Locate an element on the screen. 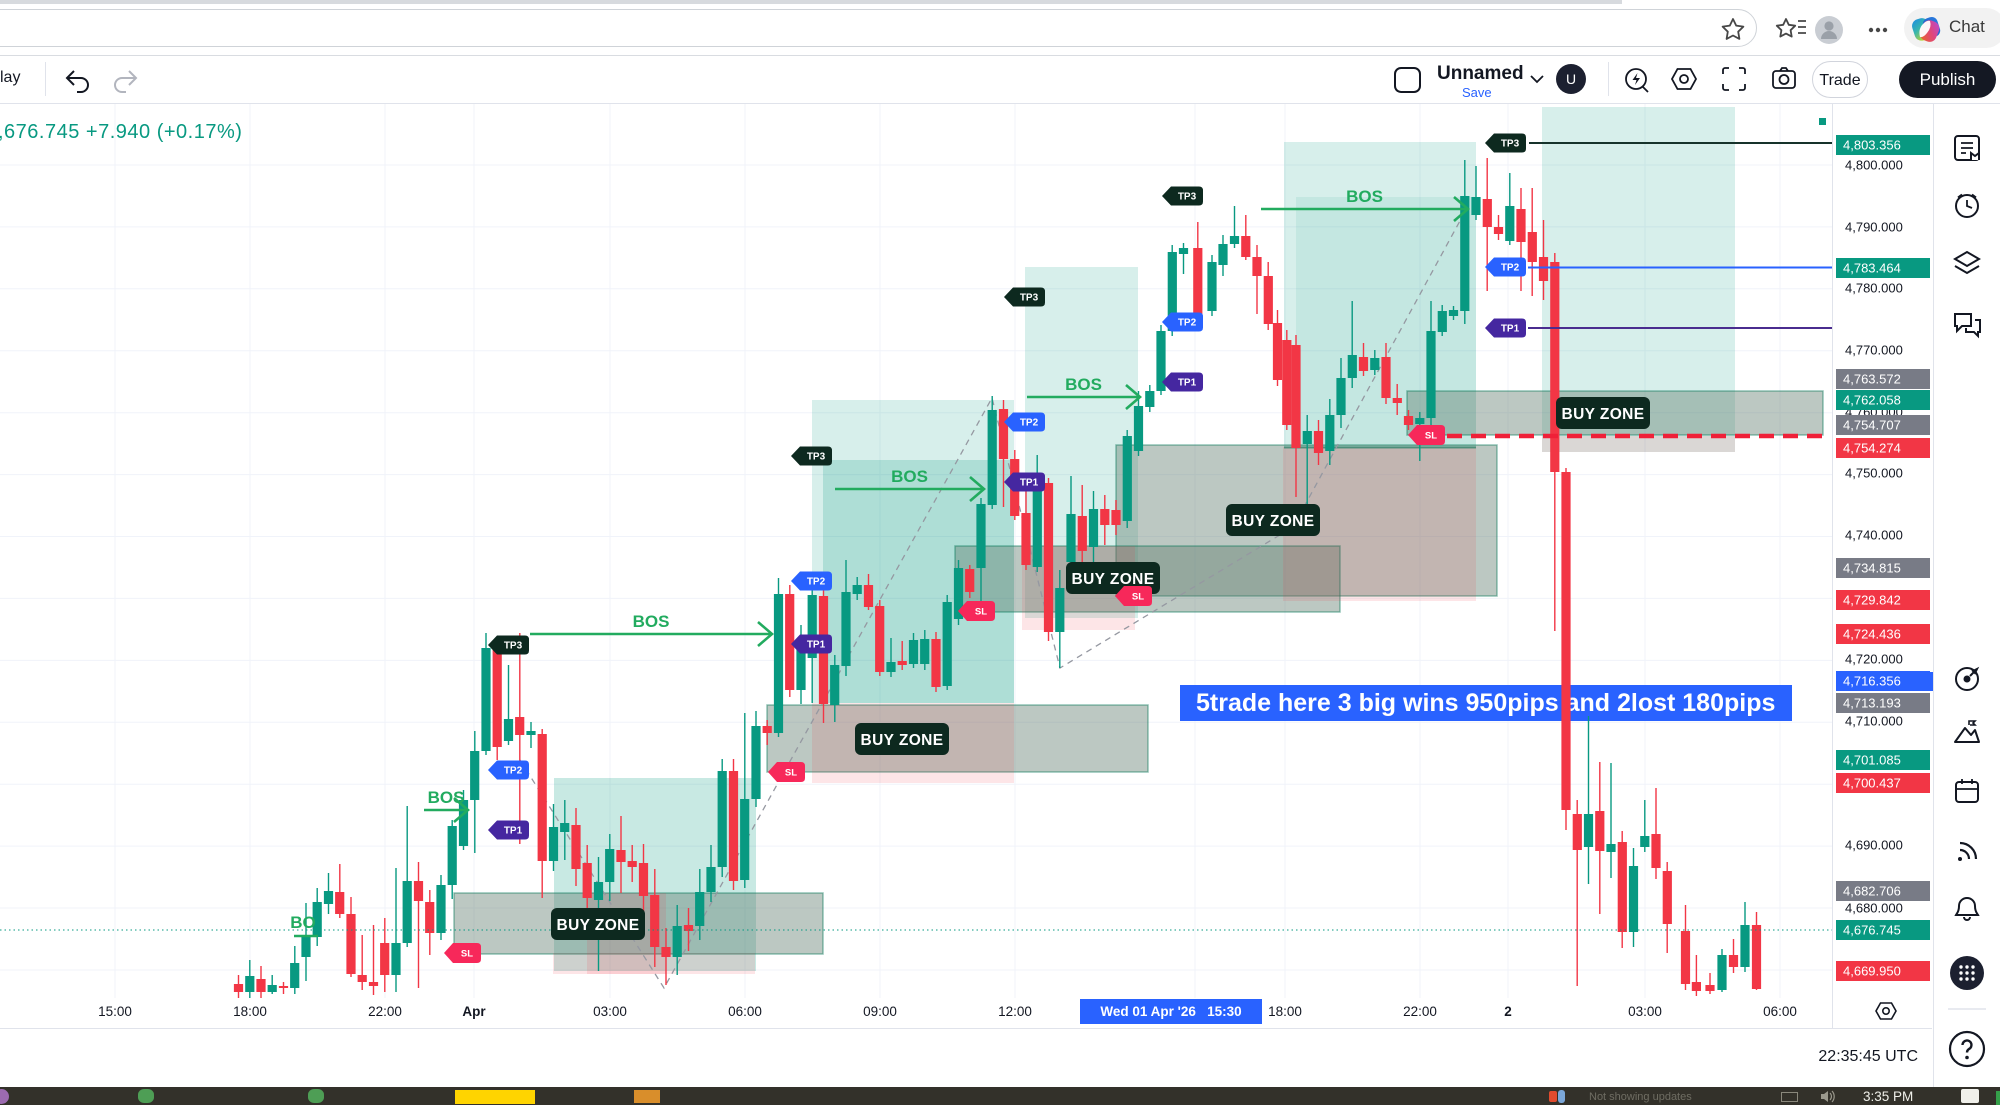 The image size is (2000, 1105). svg-text: Wed 01 Apr '26 15:30 is located at coordinates (1170, 1011).